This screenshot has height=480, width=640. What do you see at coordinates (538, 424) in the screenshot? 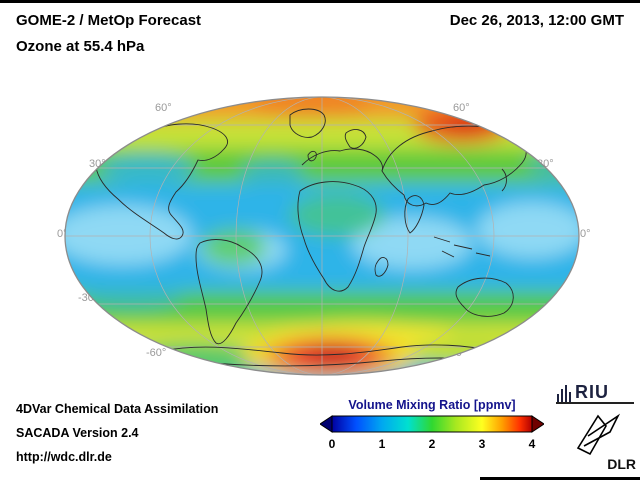
I see `colorbar-right-arrow` at bounding box center [538, 424].